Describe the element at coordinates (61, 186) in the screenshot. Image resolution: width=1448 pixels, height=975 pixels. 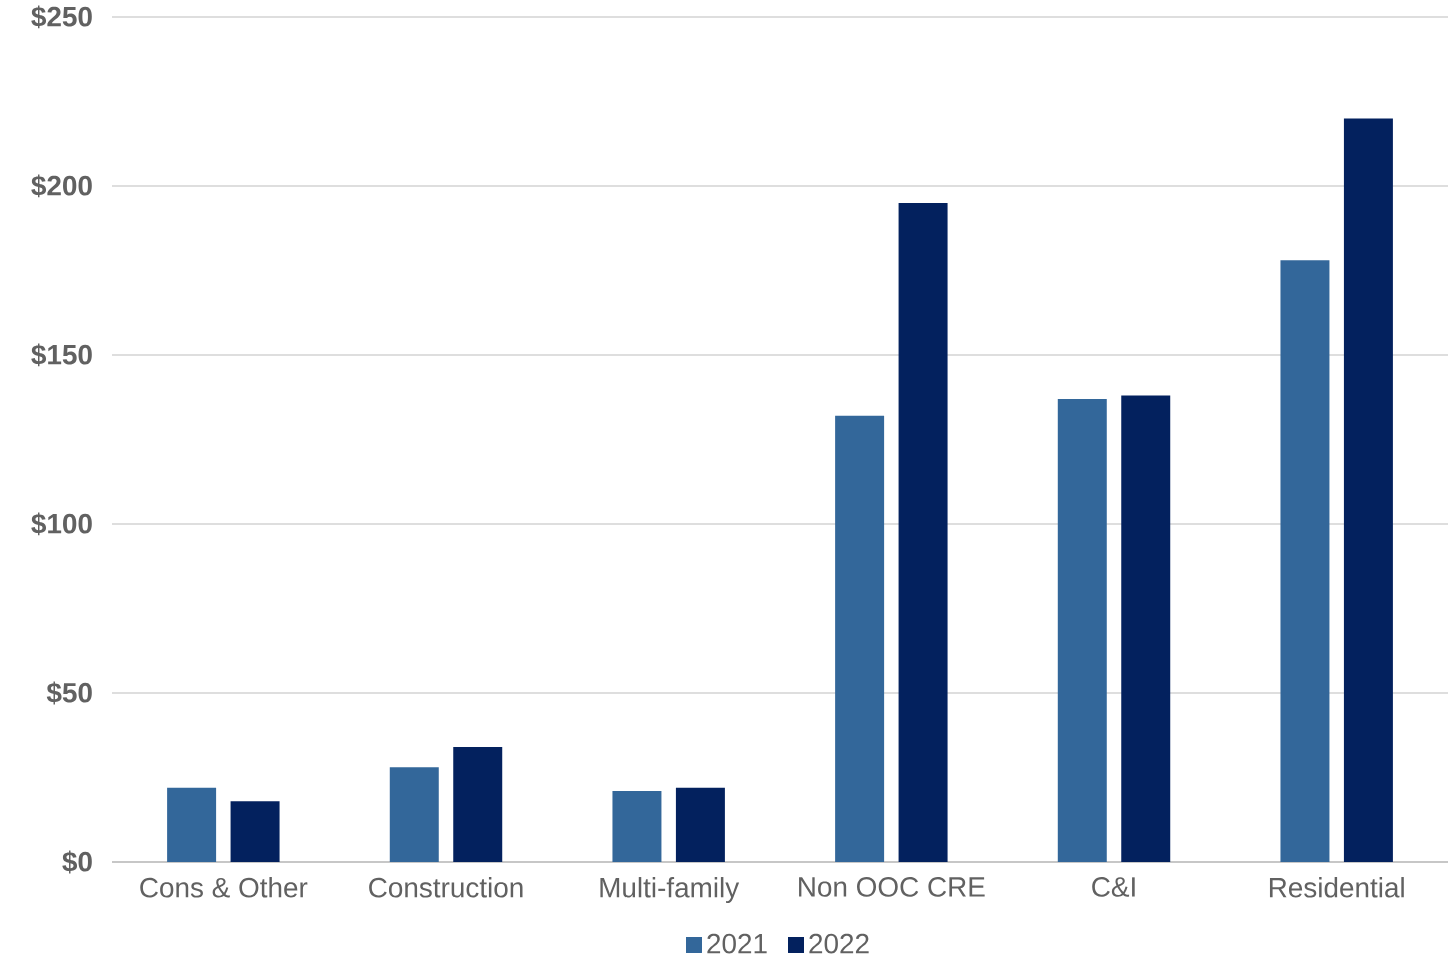
I see `y-tick-label: $200` at that location.